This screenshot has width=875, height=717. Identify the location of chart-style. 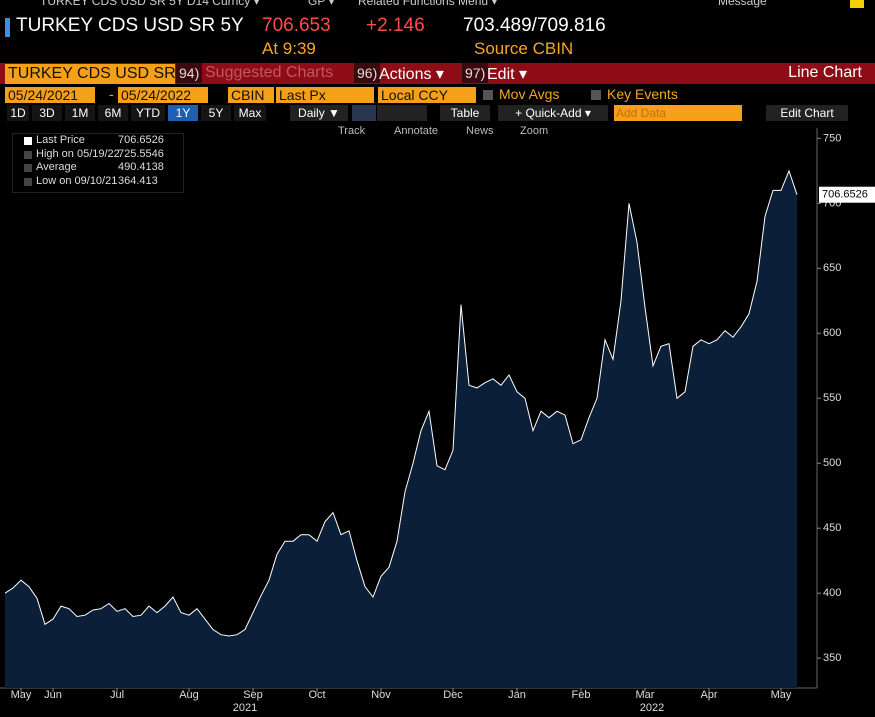
(402, 113).